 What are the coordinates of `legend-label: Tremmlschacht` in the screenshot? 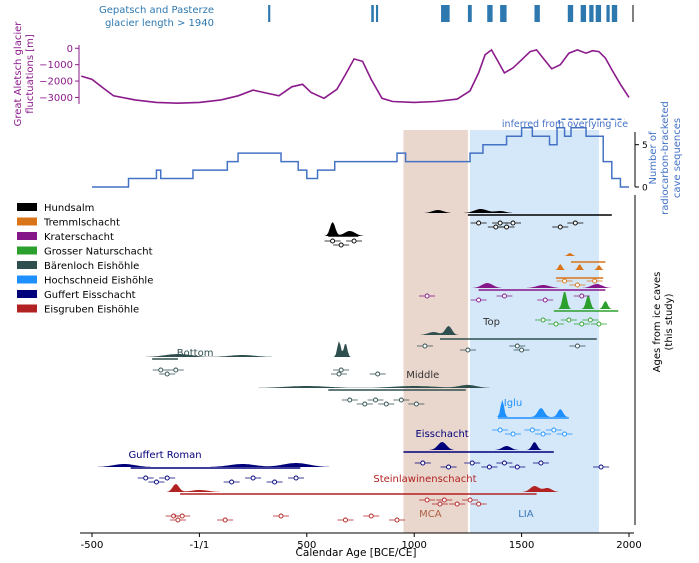 It's located at (81, 223).